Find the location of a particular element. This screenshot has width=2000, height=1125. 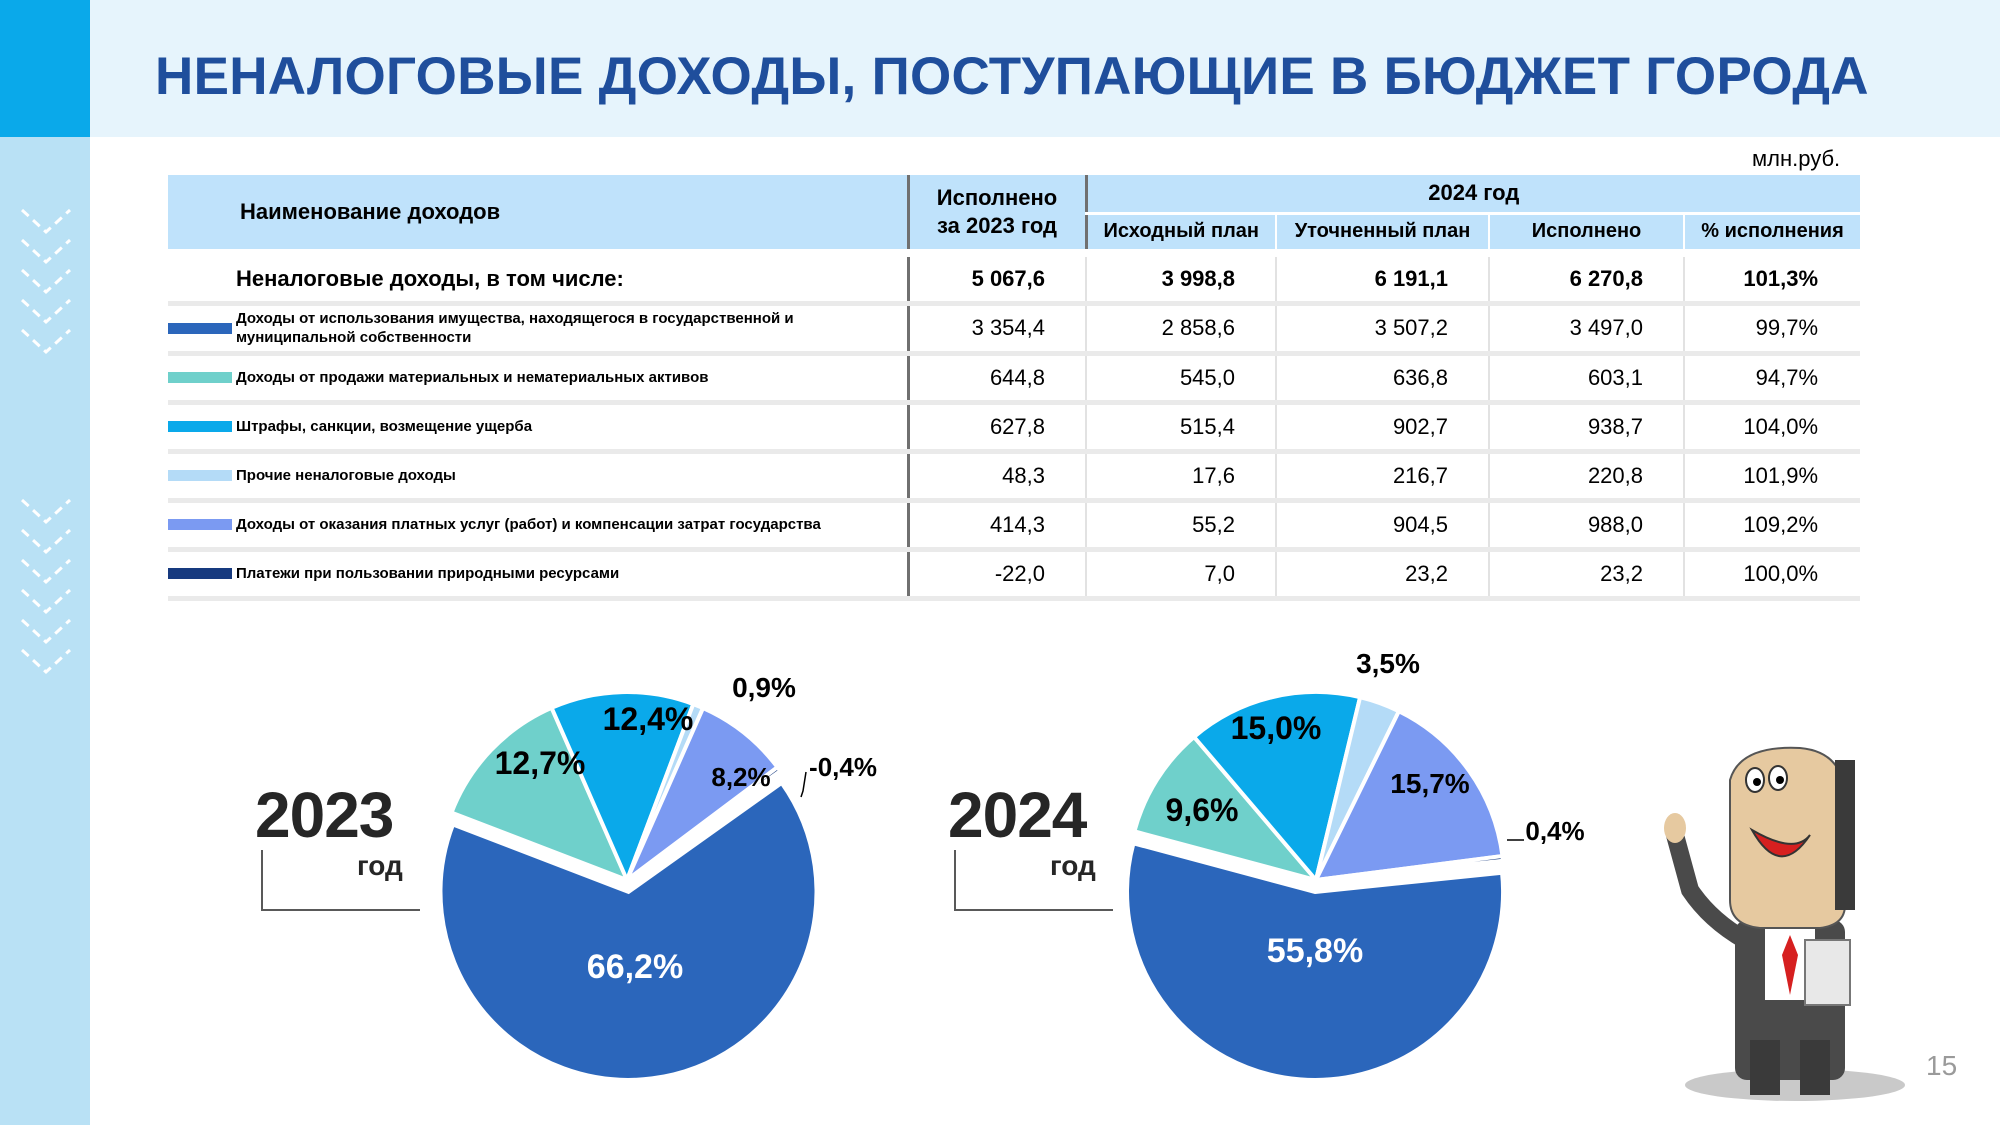

row-name-cell: Штрафы, санкции, возмещение ущерба is located at coordinates (538, 428).